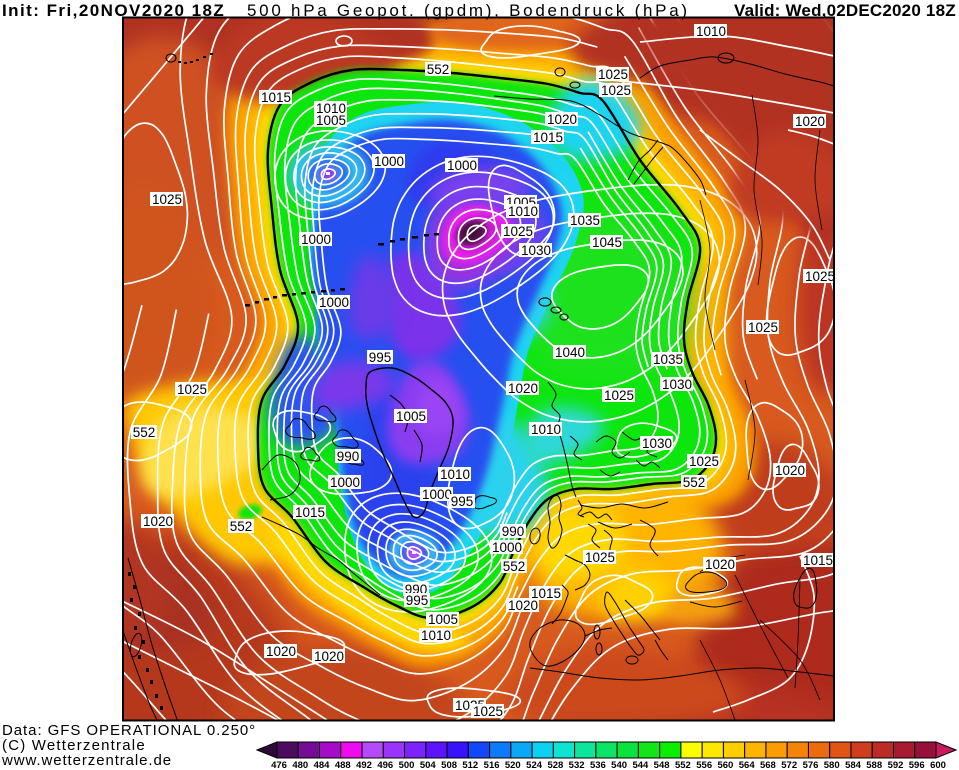 The image size is (959, 770). Describe the element at coordinates (896, 765) in the screenshot. I see `svg-text: 592` at that location.